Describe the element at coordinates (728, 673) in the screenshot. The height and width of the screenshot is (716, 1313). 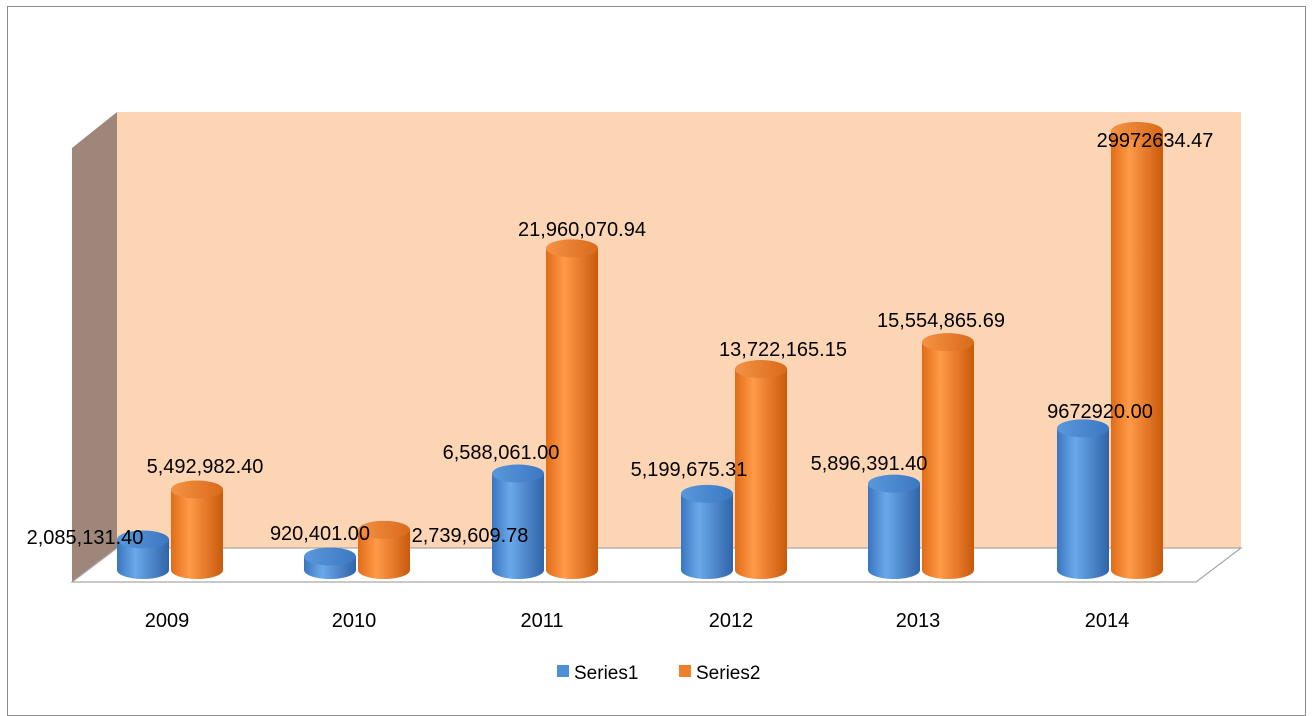
I see `legend-label-series2: Series2` at that location.